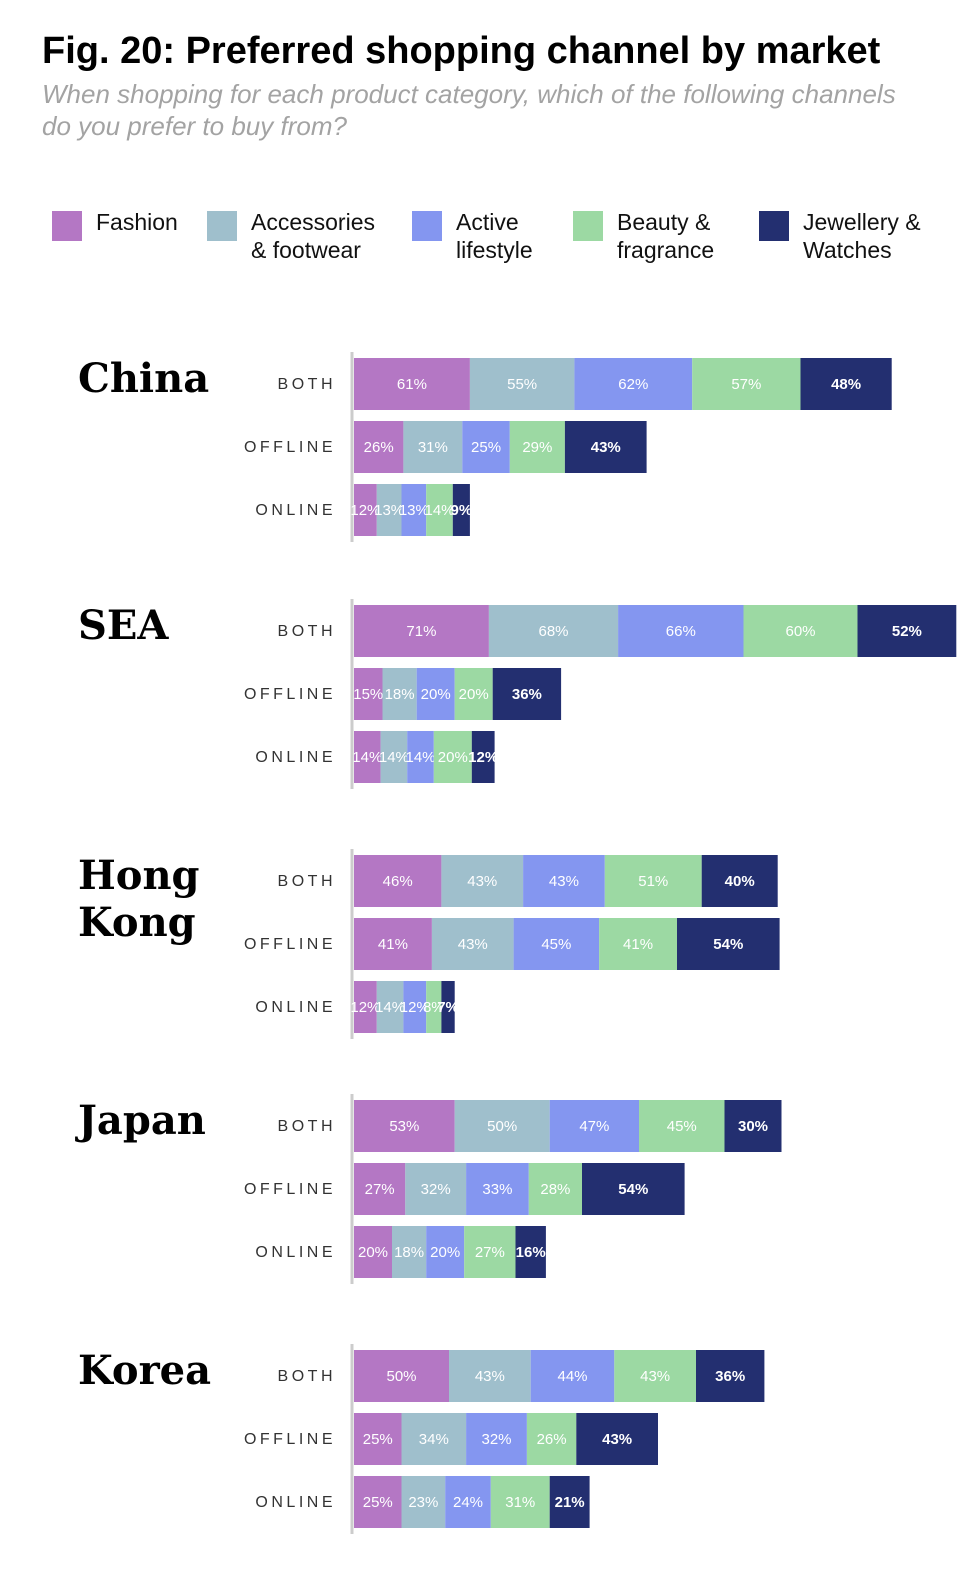 This screenshot has width=968, height=1570. I want to click on row-label-hong-kong-offline: OFFLINE, so click(290, 944).